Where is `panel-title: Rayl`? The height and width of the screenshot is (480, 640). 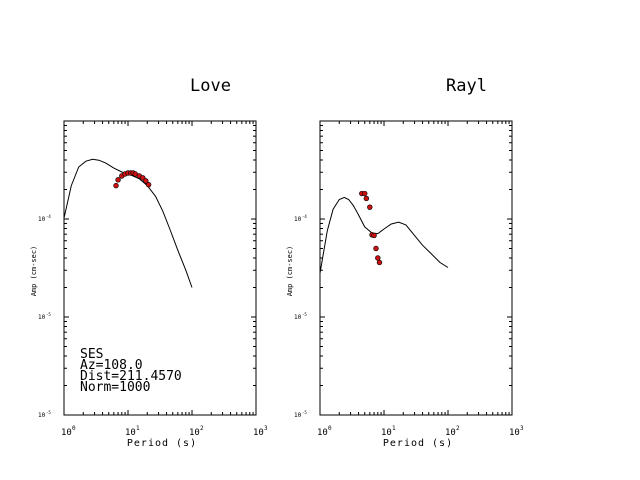
panel-title: Rayl is located at coordinates (466, 86).